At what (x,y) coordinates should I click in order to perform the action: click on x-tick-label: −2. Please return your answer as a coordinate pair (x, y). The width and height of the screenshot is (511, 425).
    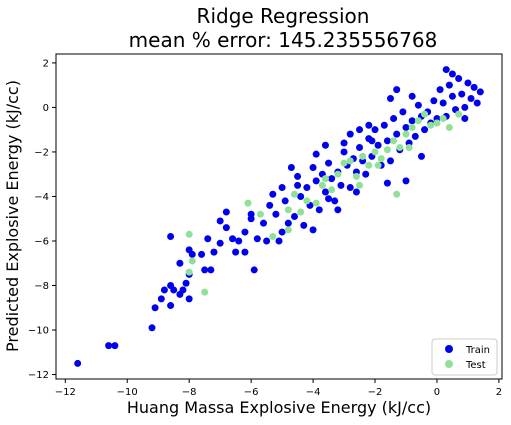
    Looking at the image, I should click on (375, 392).